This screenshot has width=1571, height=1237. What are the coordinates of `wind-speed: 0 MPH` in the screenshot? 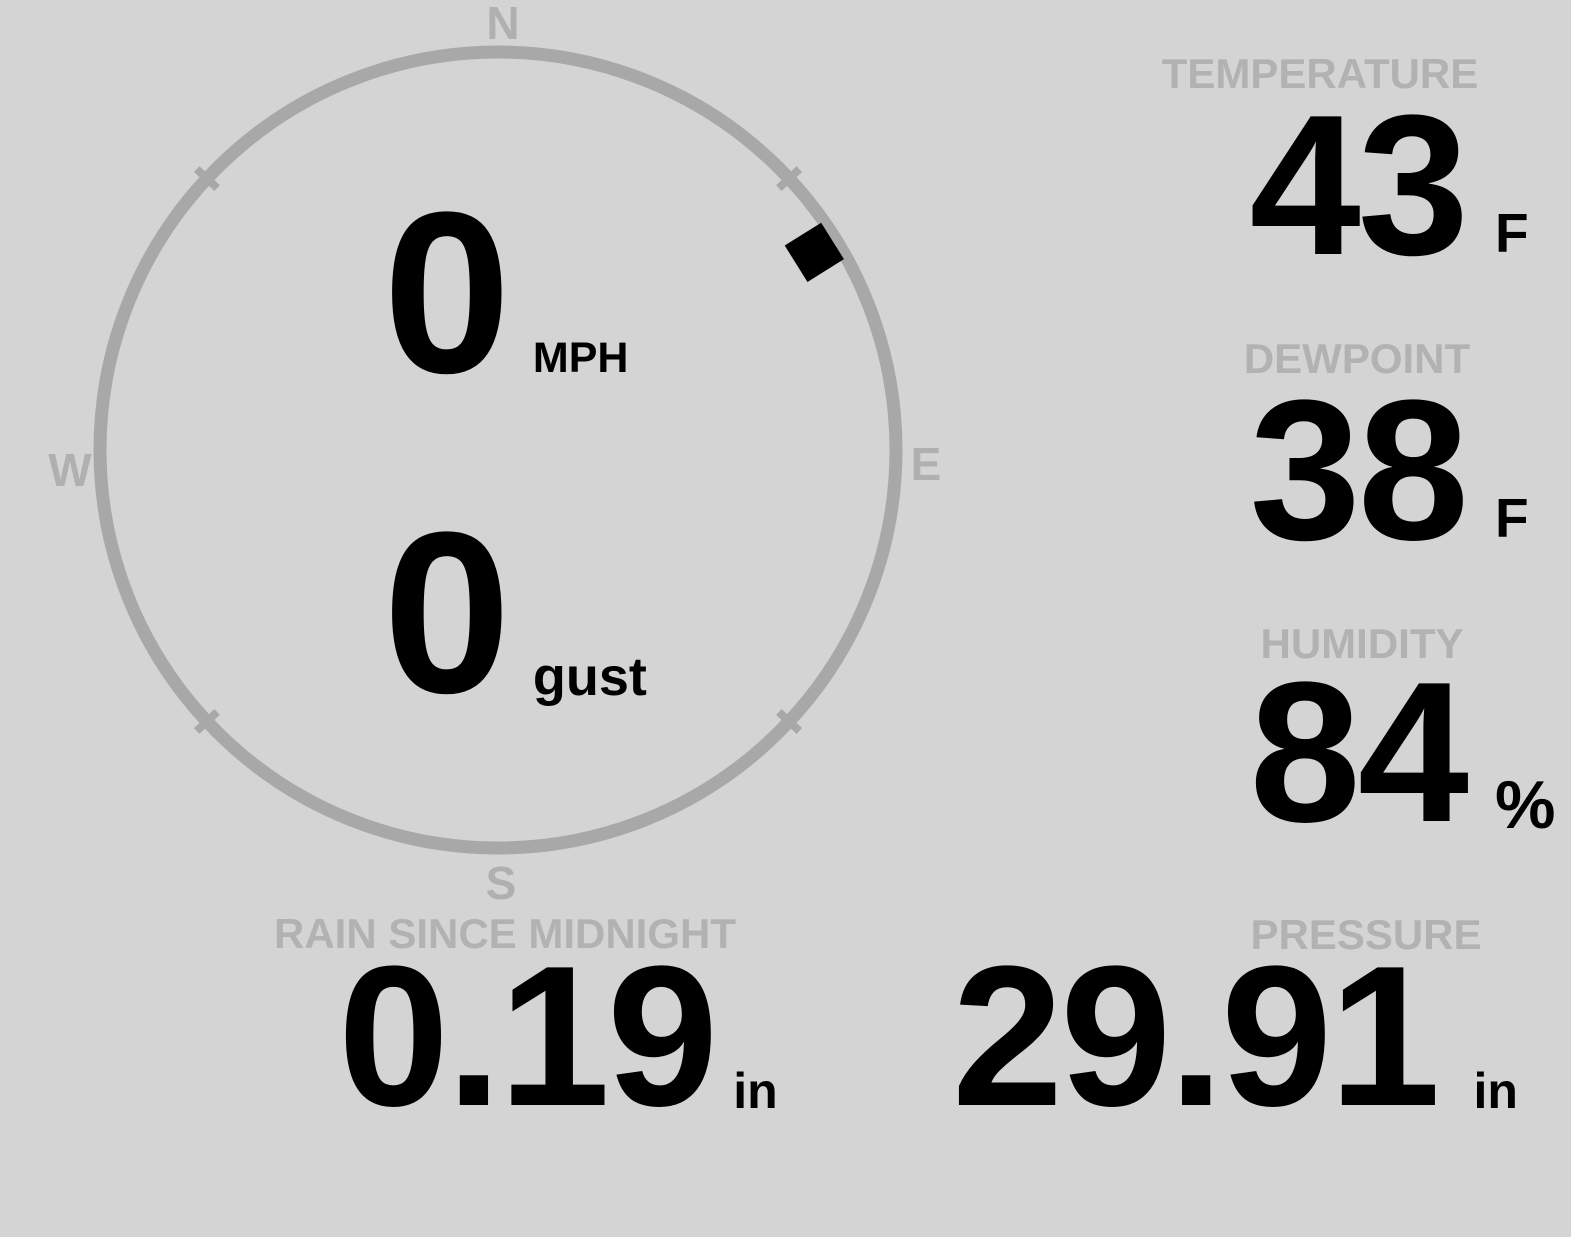 It's located at (505, 293).